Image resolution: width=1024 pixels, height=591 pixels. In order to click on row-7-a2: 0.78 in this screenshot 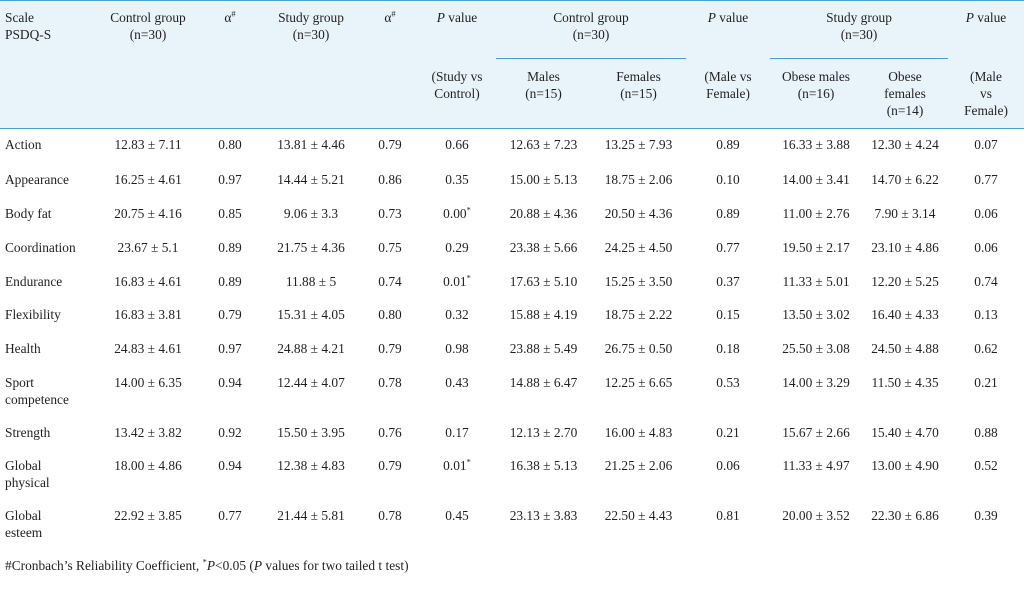, I will do `click(390, 382)`.